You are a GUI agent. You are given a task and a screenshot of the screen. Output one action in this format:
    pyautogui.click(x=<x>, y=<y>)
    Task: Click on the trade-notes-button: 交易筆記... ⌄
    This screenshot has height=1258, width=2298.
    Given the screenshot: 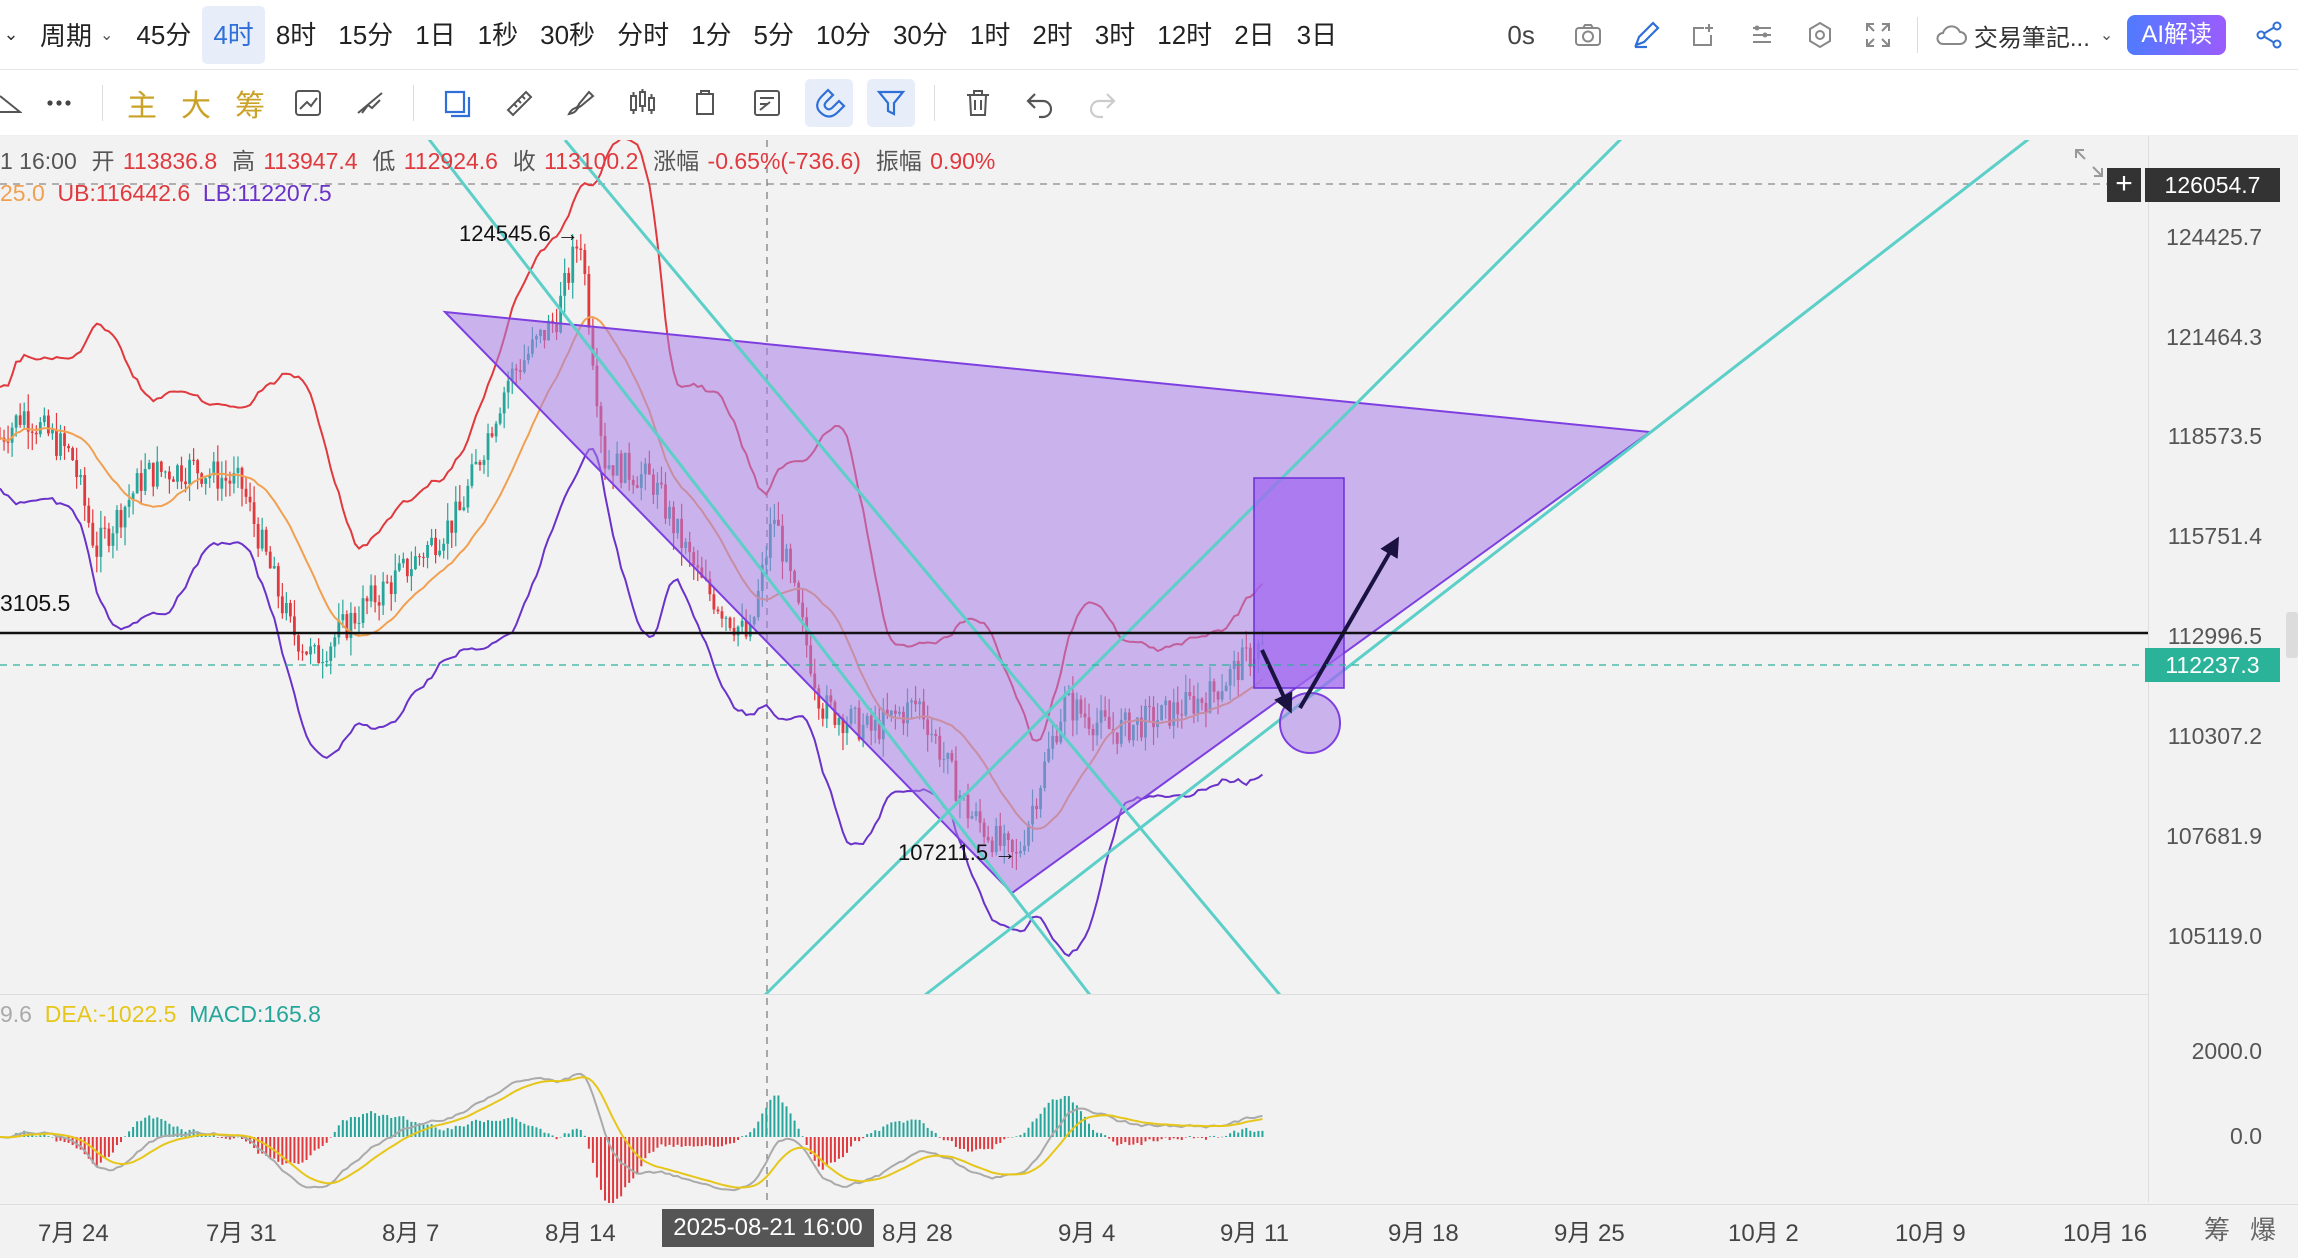 What is the action you would take?
    pyautogui.click(x=2023, y=35)
    